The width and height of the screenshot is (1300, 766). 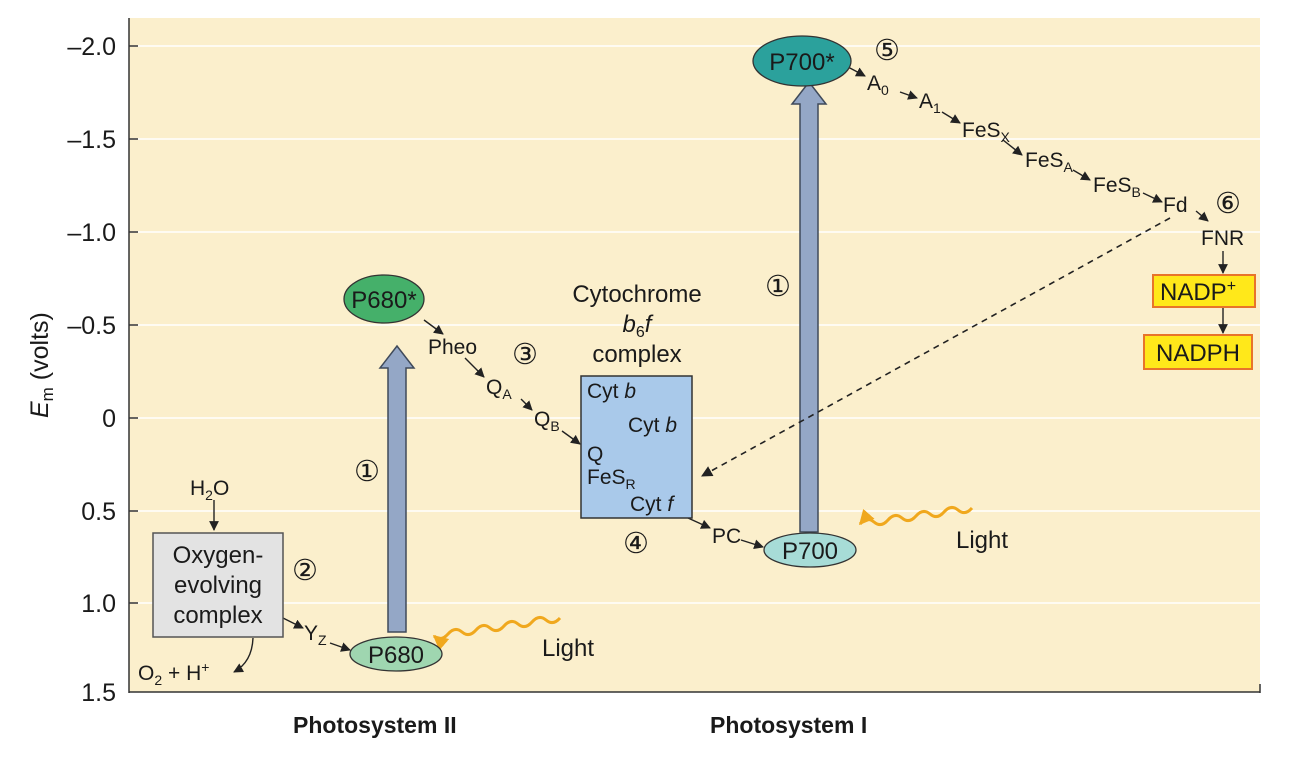 What do you see at coordinates (809, 306) in the screenshot?
I see `ps1-excitation-arrow` at bounding box center [809, 306].